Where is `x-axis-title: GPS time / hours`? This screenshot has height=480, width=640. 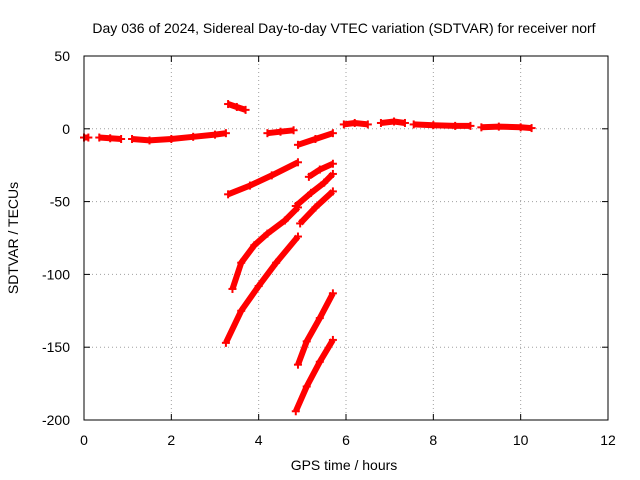 x-axis-title: GPS time / hours is located at coordinates (344, 465).